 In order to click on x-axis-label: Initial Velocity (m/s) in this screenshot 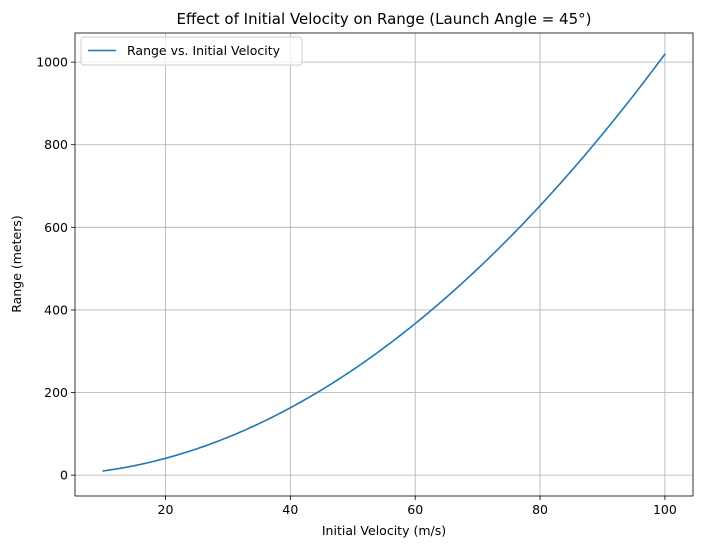, I will do `click(384, 530)`.